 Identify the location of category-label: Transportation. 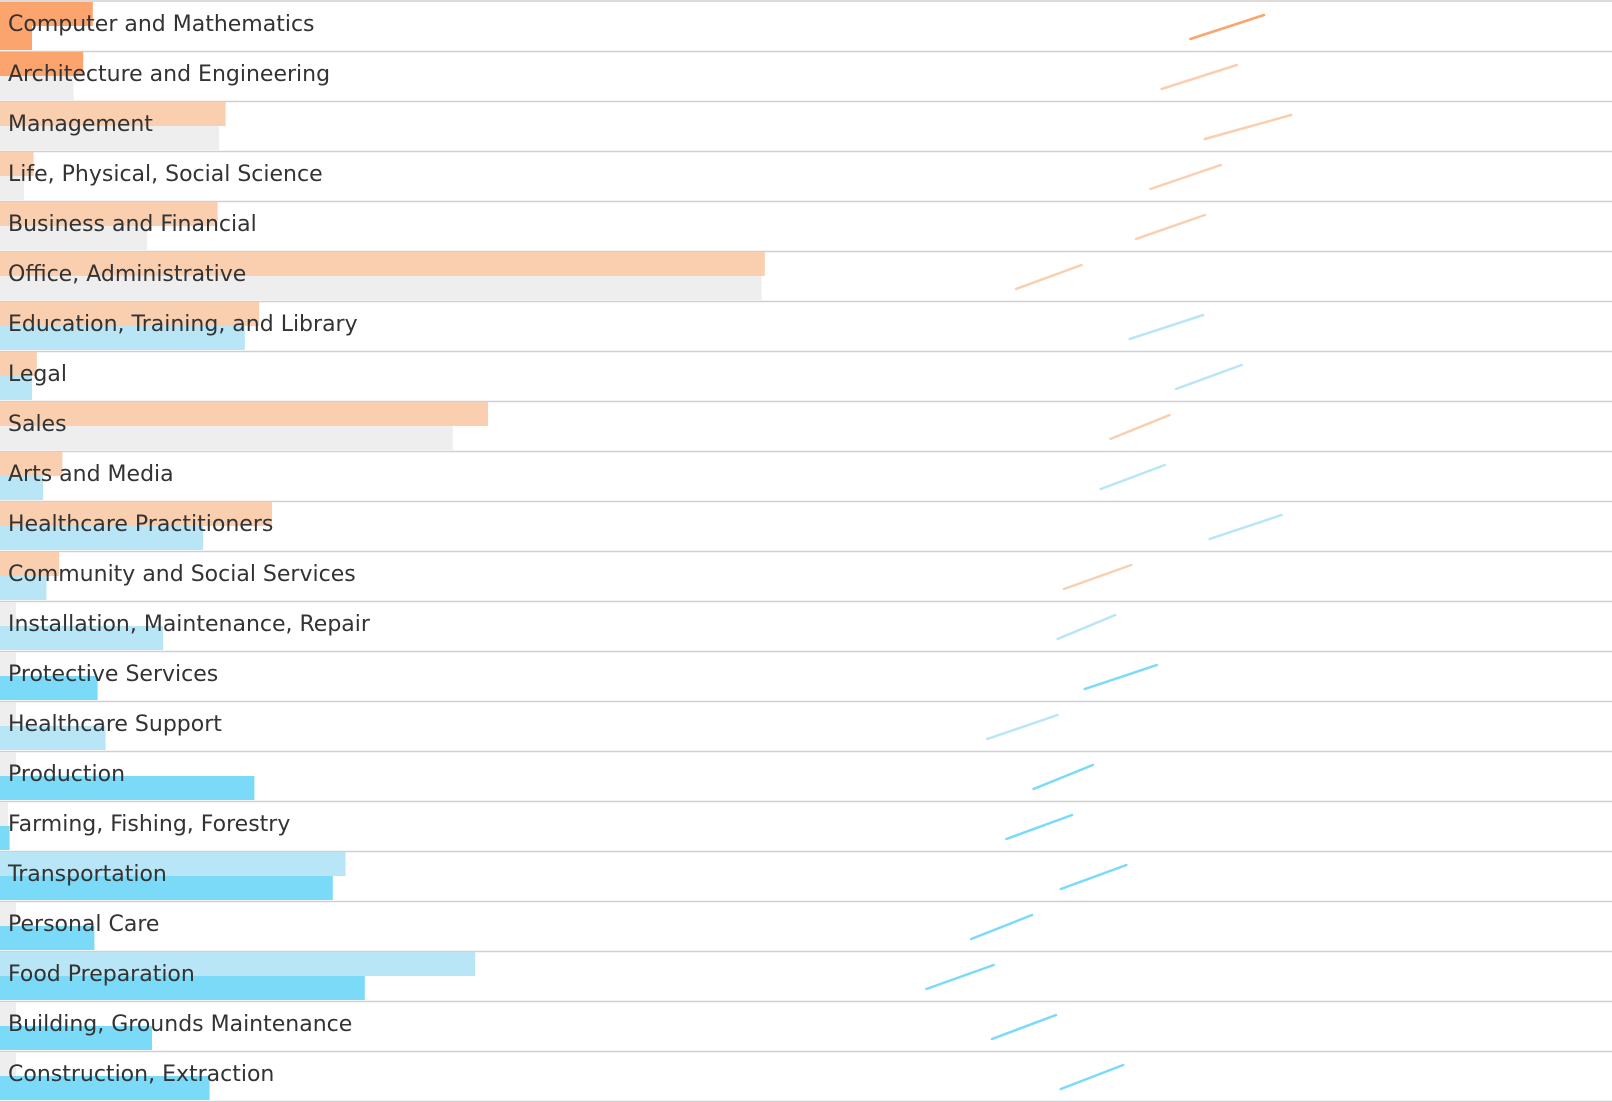
(87, 874).